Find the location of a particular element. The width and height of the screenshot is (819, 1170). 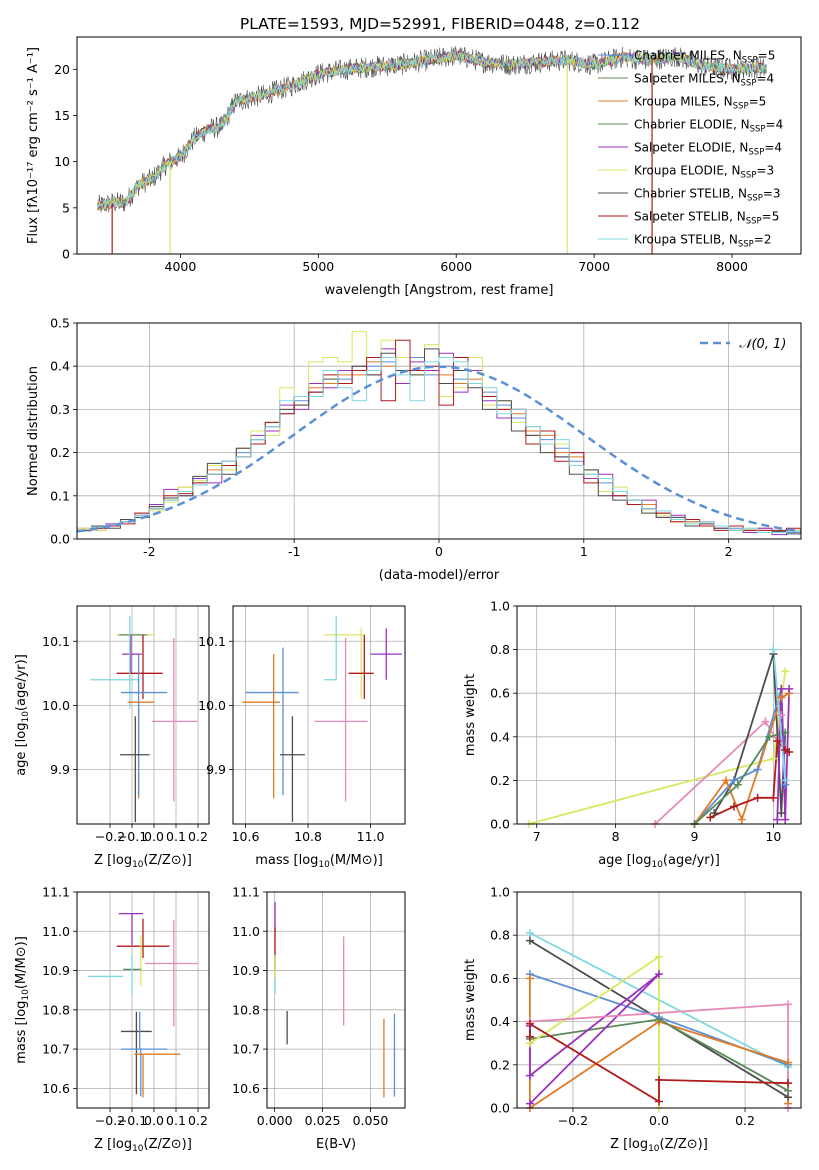

weight-vs-age-ytick-label-5: 1.0 is located at coordinates (500, 606).